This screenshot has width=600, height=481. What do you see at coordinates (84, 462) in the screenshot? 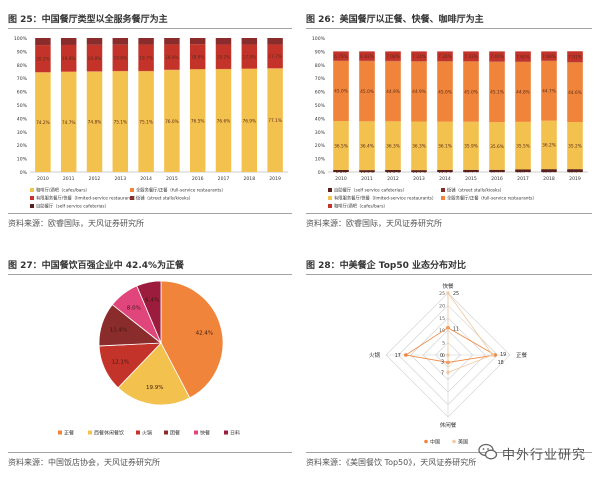
I see `panel-source: 资料来源：中国饭店协会，天风证券研究所` at bounding box center [84, 462].